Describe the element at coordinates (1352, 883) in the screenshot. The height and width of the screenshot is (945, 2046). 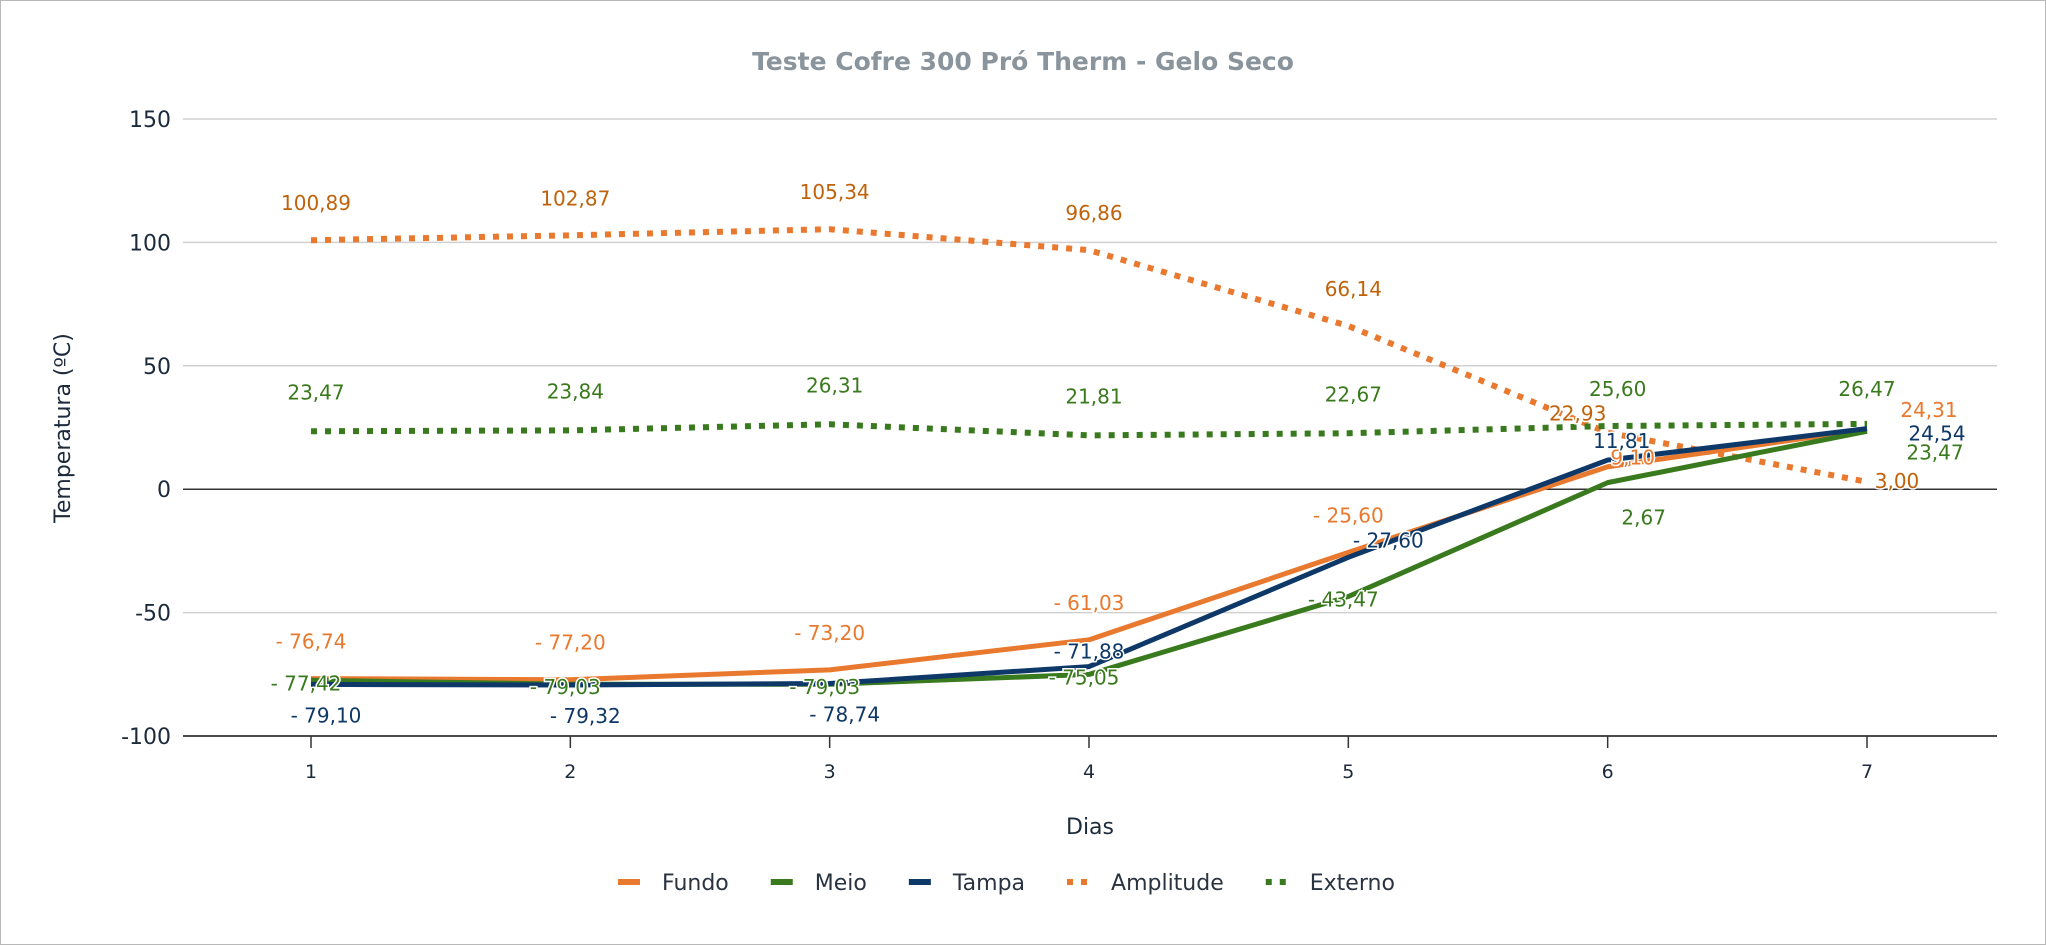
I see `legend-label: Externo` at that location.